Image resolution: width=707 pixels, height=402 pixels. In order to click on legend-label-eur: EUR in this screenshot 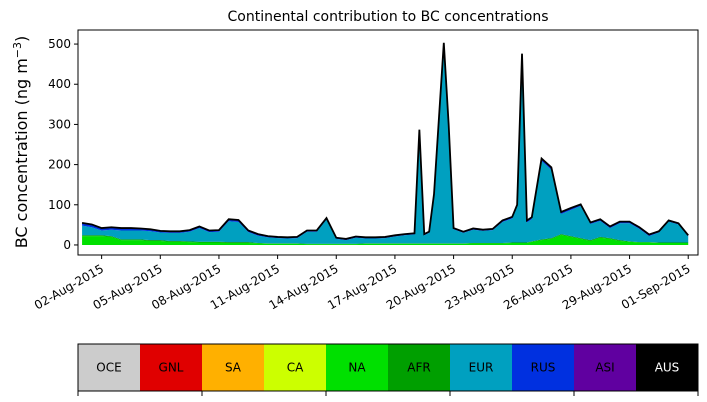, I will do `click(481, 368)`.